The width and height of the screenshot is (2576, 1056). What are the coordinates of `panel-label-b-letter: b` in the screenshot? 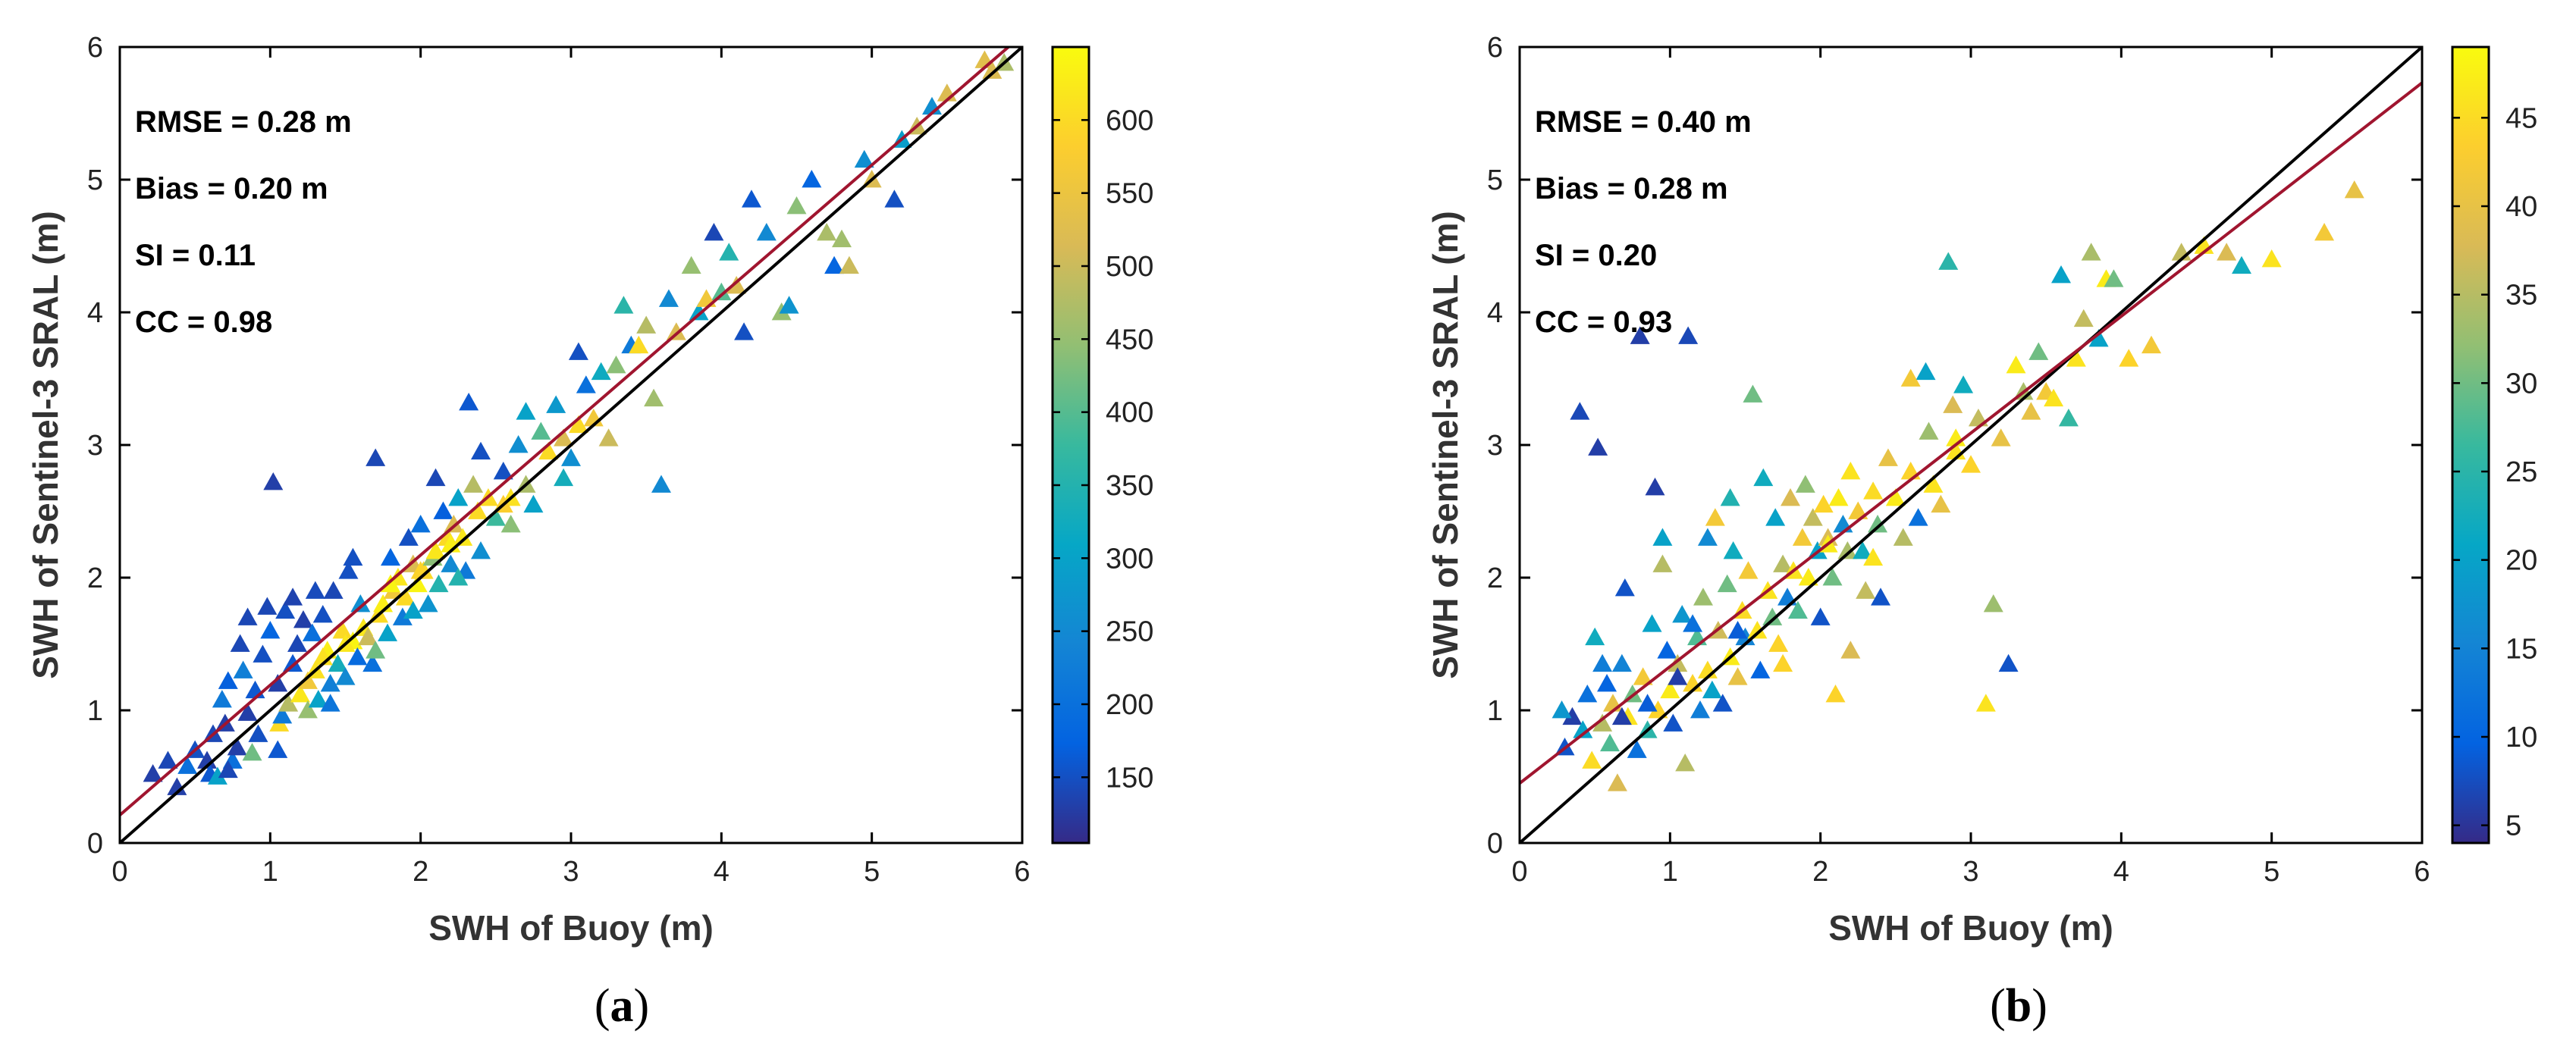 It's located at (2018, 1006).